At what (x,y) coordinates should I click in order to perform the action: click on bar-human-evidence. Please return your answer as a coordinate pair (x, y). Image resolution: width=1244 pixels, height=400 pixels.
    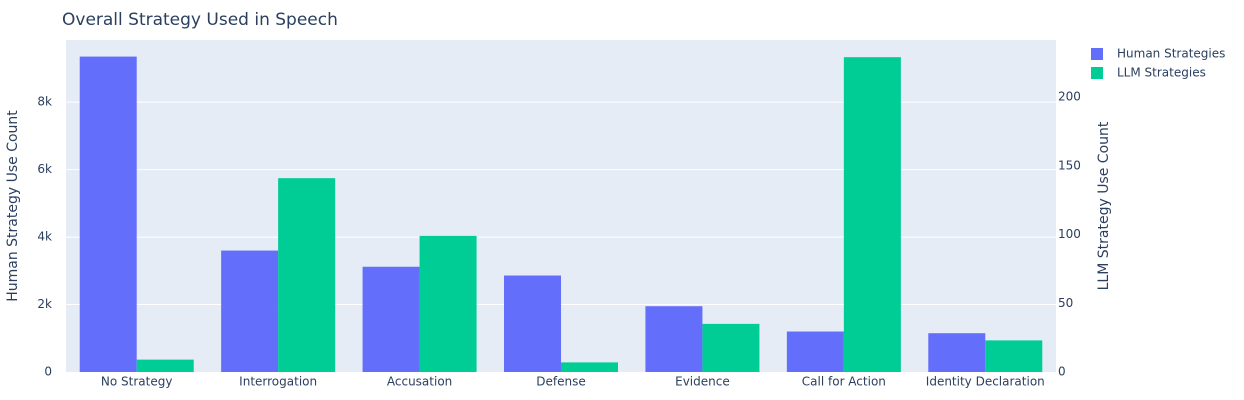
    Looking at the image, I should click on (674, 339).